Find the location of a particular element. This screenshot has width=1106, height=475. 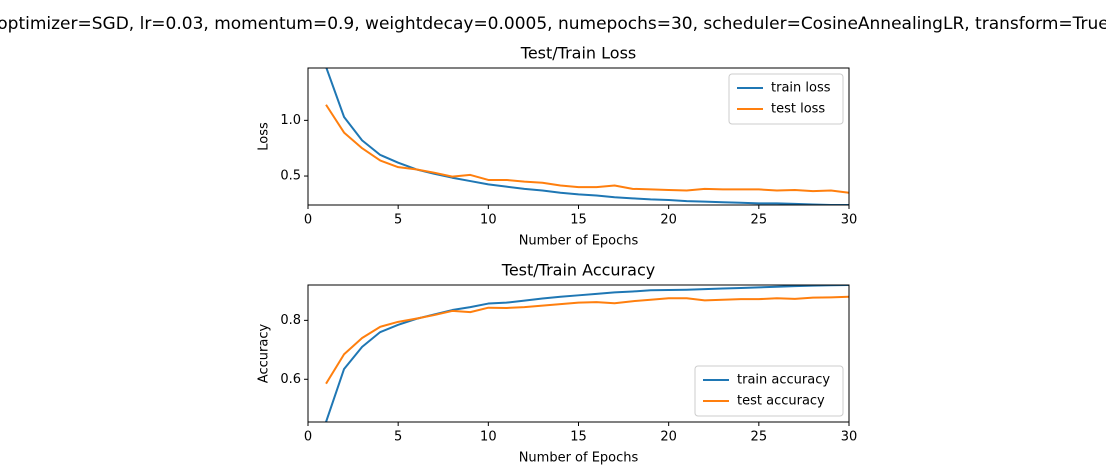

loss-legend-label: train loss is located at coordinates (801, 88).